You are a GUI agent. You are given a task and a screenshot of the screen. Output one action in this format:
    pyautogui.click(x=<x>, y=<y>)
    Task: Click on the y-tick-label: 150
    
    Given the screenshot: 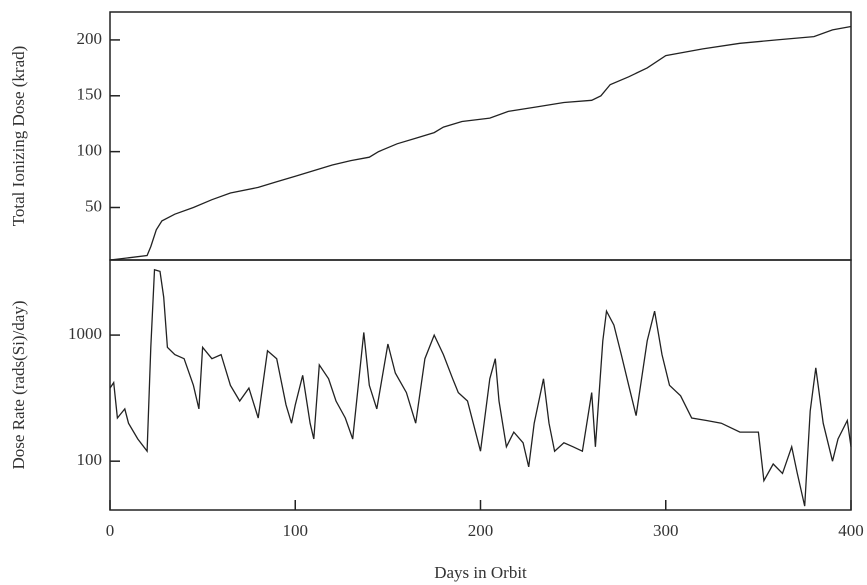 What is the action you would take?
    pyautogui.click(x=90, y=94)
    